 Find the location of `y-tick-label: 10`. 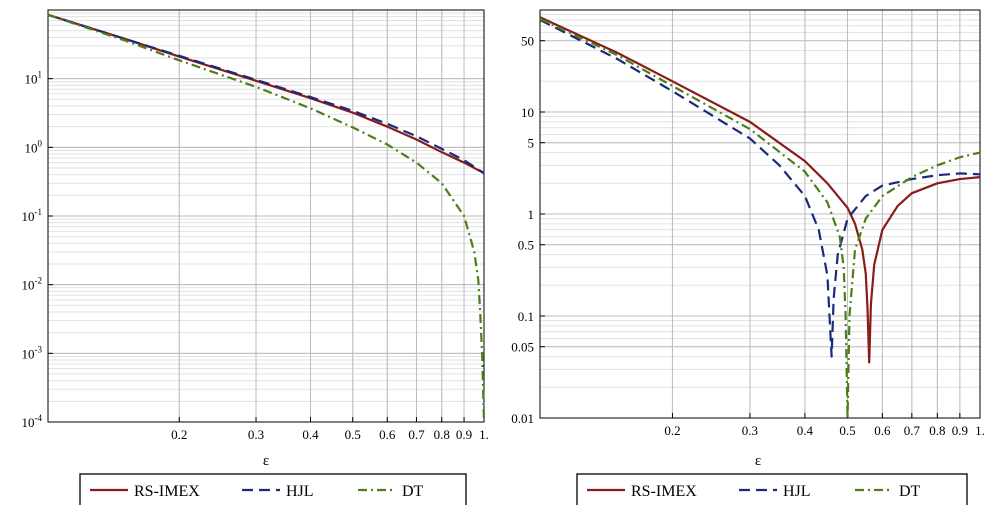

y-tick-label: 10 is located at coordinates (527, 112).